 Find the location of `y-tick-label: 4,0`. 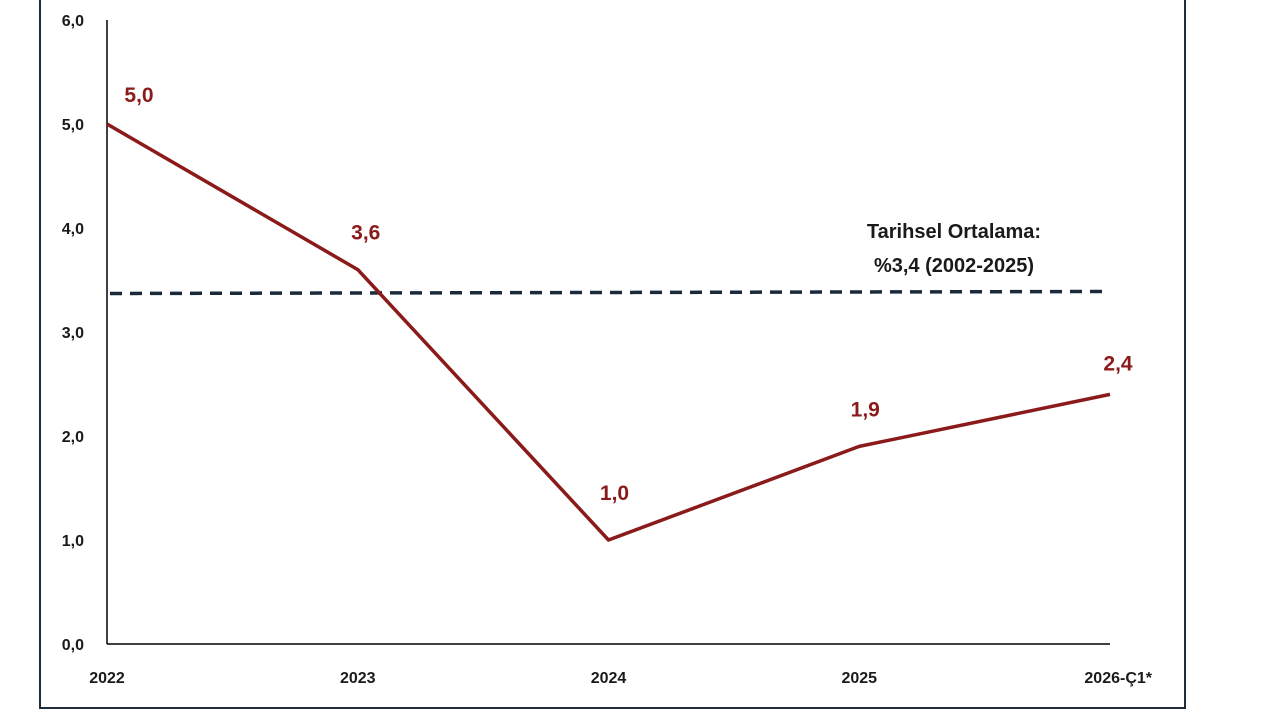

y-tick-label: 4,0 is located at coordinates (73, 229).